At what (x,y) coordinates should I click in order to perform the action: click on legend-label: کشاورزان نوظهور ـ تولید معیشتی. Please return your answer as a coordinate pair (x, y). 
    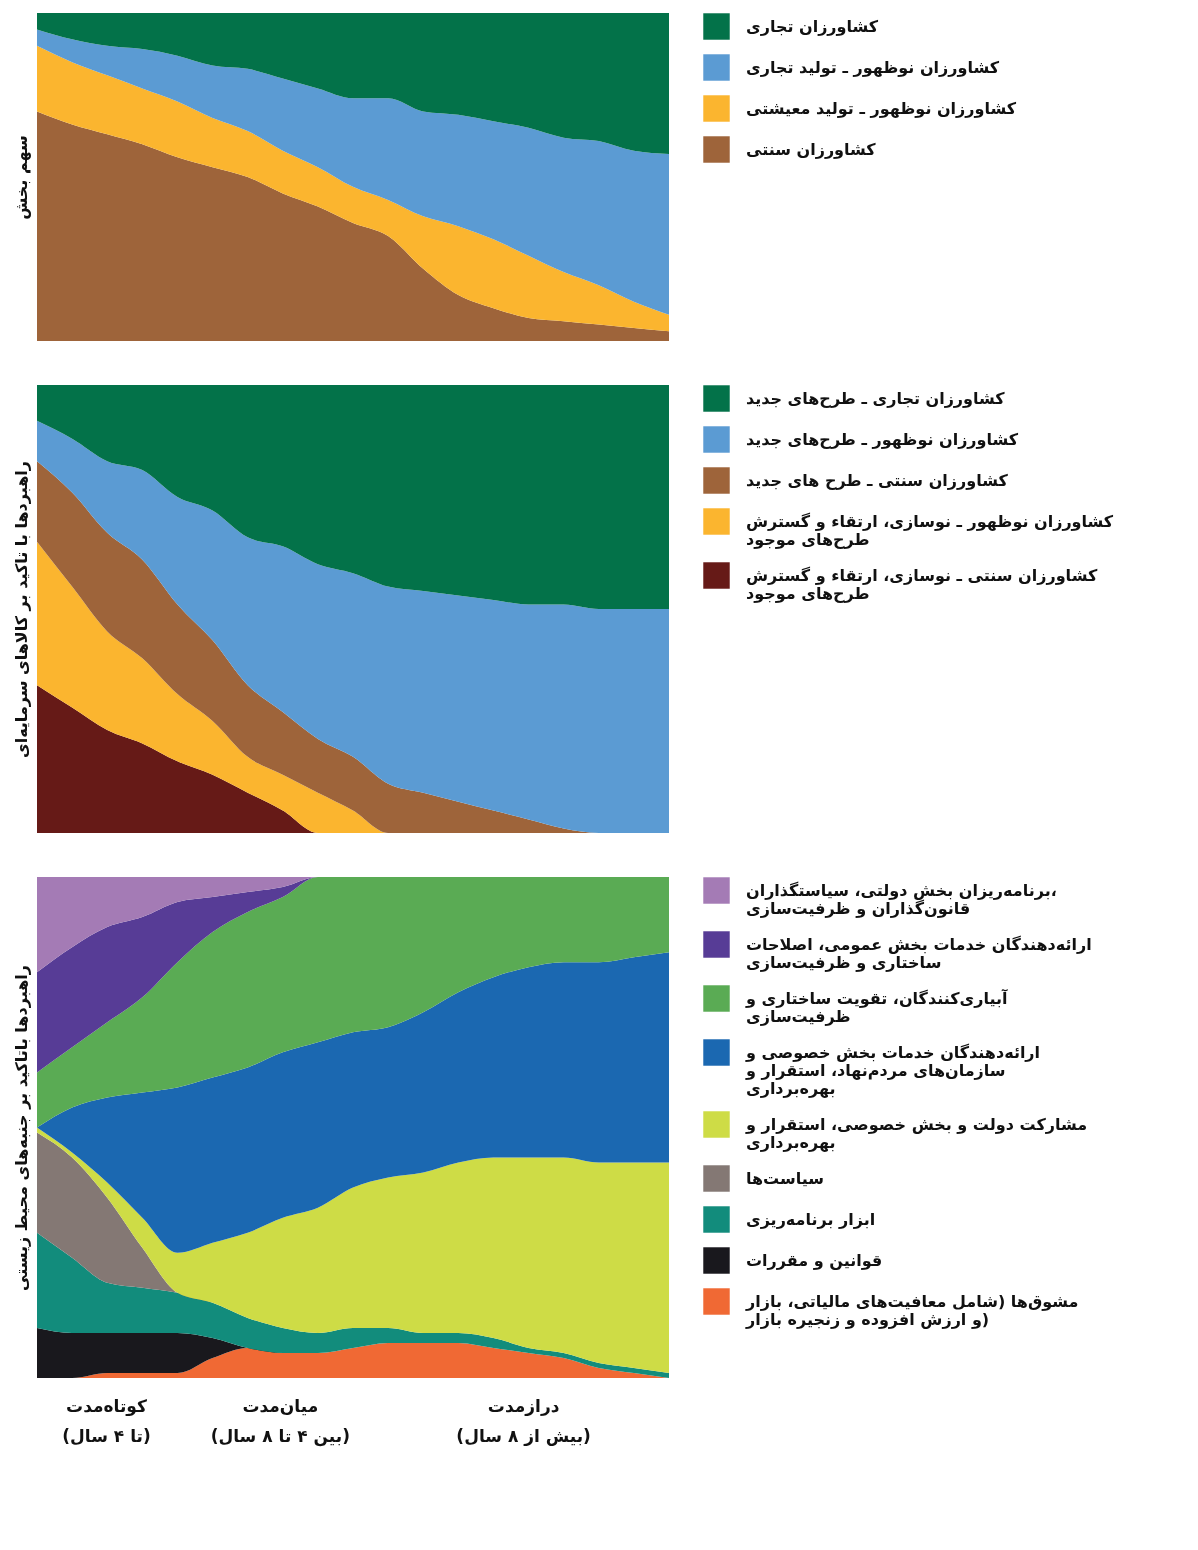
    Looking at the image, I should click on (881, 108).